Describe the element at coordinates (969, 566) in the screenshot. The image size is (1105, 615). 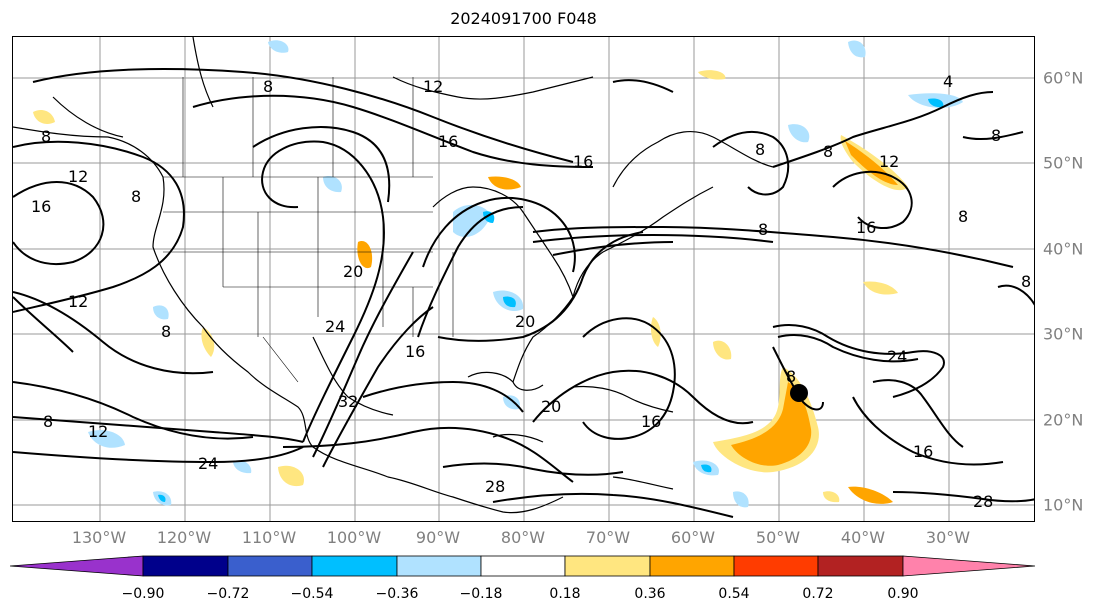
I see `colorbar-extend-max` at that location.